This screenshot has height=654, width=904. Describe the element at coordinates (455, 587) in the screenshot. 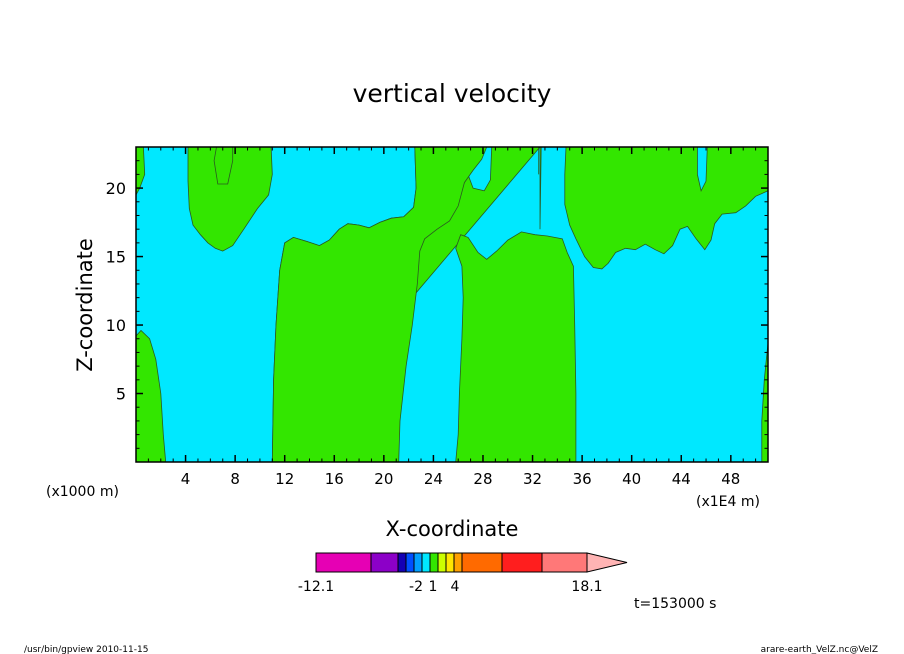

I see `colorbar-tick-label: 4` at that location.